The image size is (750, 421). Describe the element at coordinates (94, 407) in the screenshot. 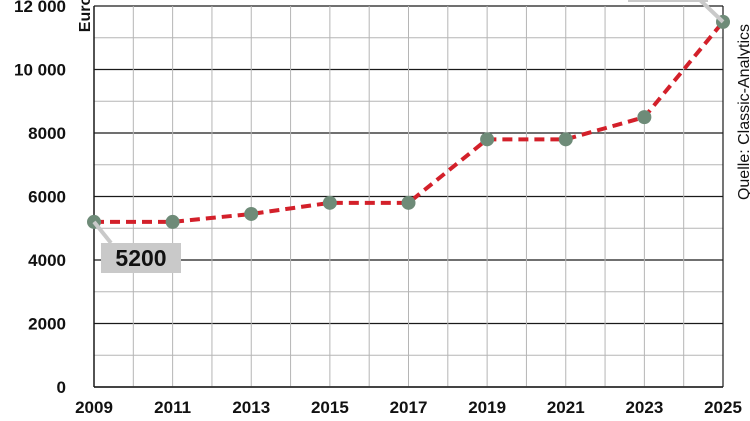

I see `x-tick-label: 2009` at that location.